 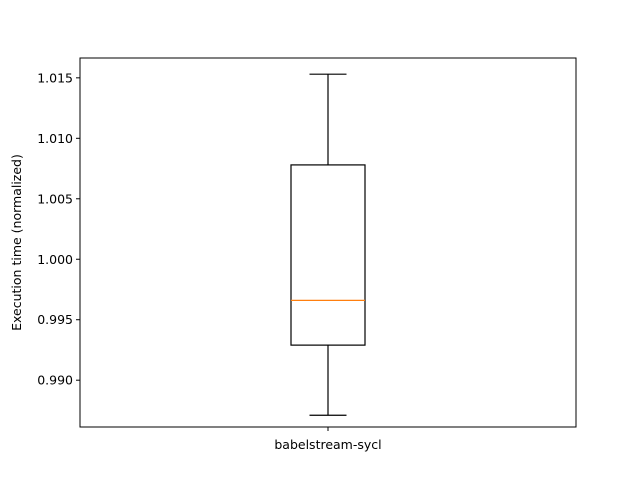 What do you see at coordinates (55, 77) in the screenshot?
I see `y-tick-label: 1.015` at bounding box center [55, 77].